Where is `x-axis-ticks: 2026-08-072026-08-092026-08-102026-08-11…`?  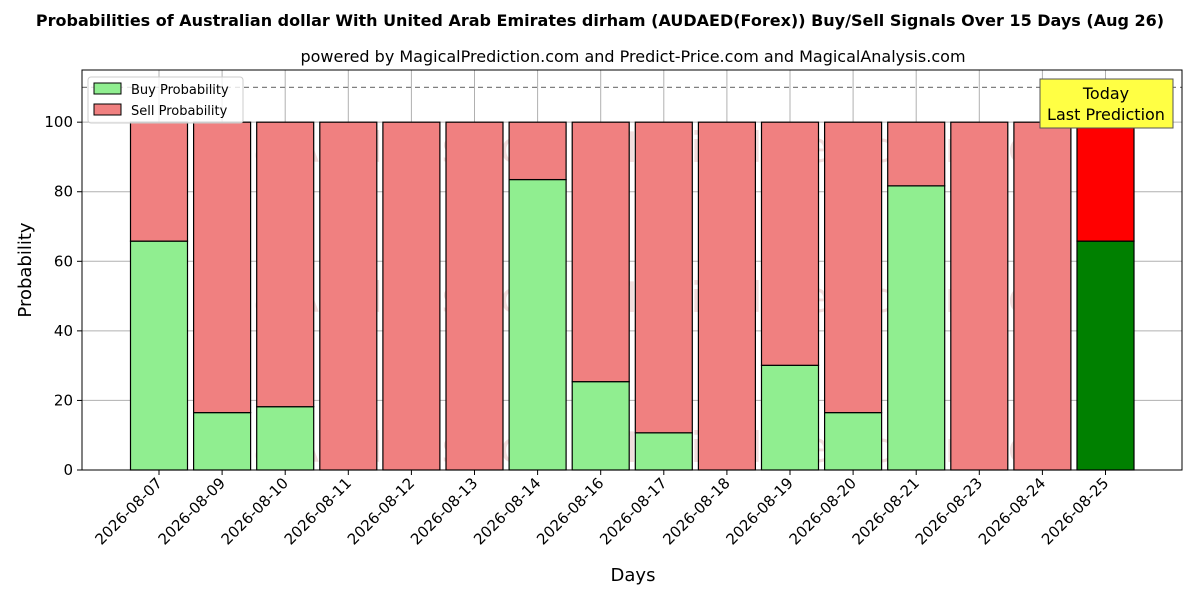
x-axis-ticks: 2026-08-072026-08-092026-08-102026-08-11… is located at coordinates (601, 509).